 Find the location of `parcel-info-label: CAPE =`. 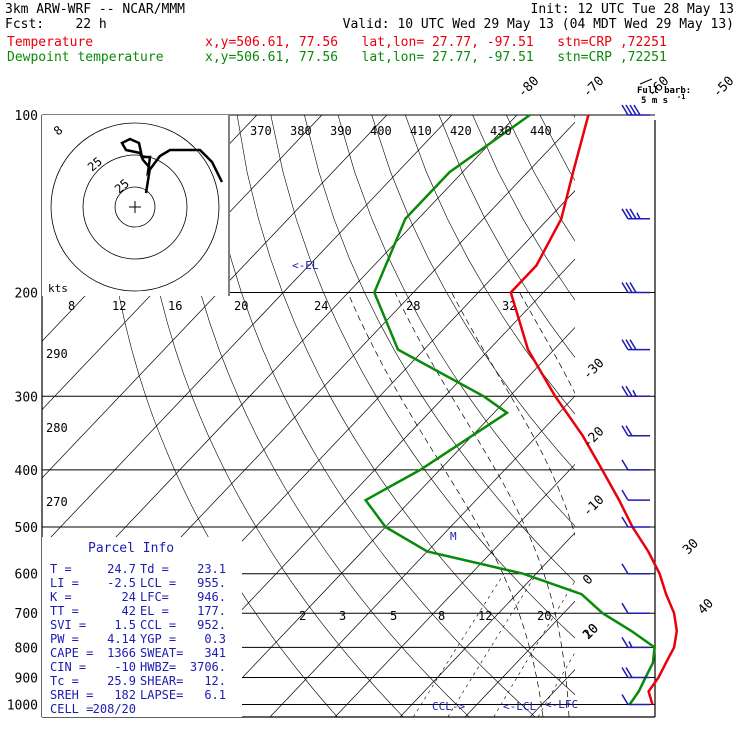

parcel-info-label: CAPE = is located at coordinates (71, 653).